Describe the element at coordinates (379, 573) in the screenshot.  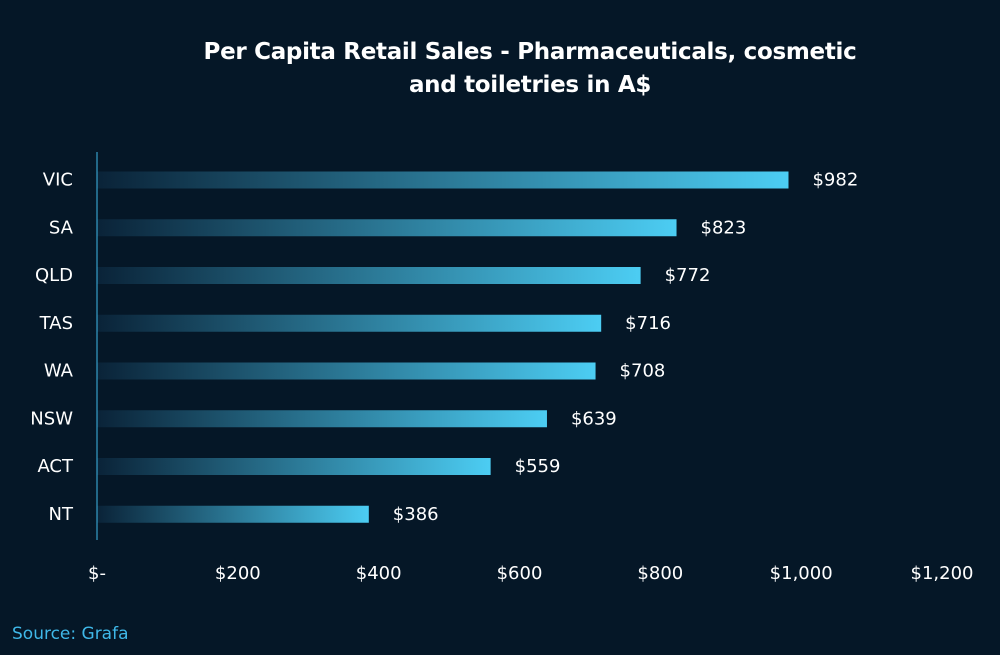
I see `x-tick-label: $400` at that location.